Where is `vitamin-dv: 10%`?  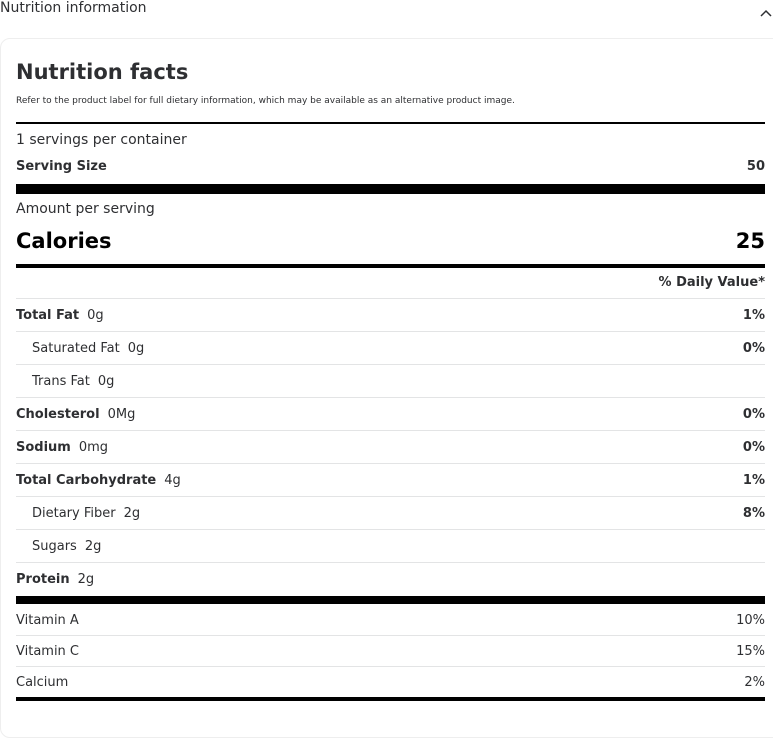 vitamin-dv: 10% is located at coordinates (750, 620).